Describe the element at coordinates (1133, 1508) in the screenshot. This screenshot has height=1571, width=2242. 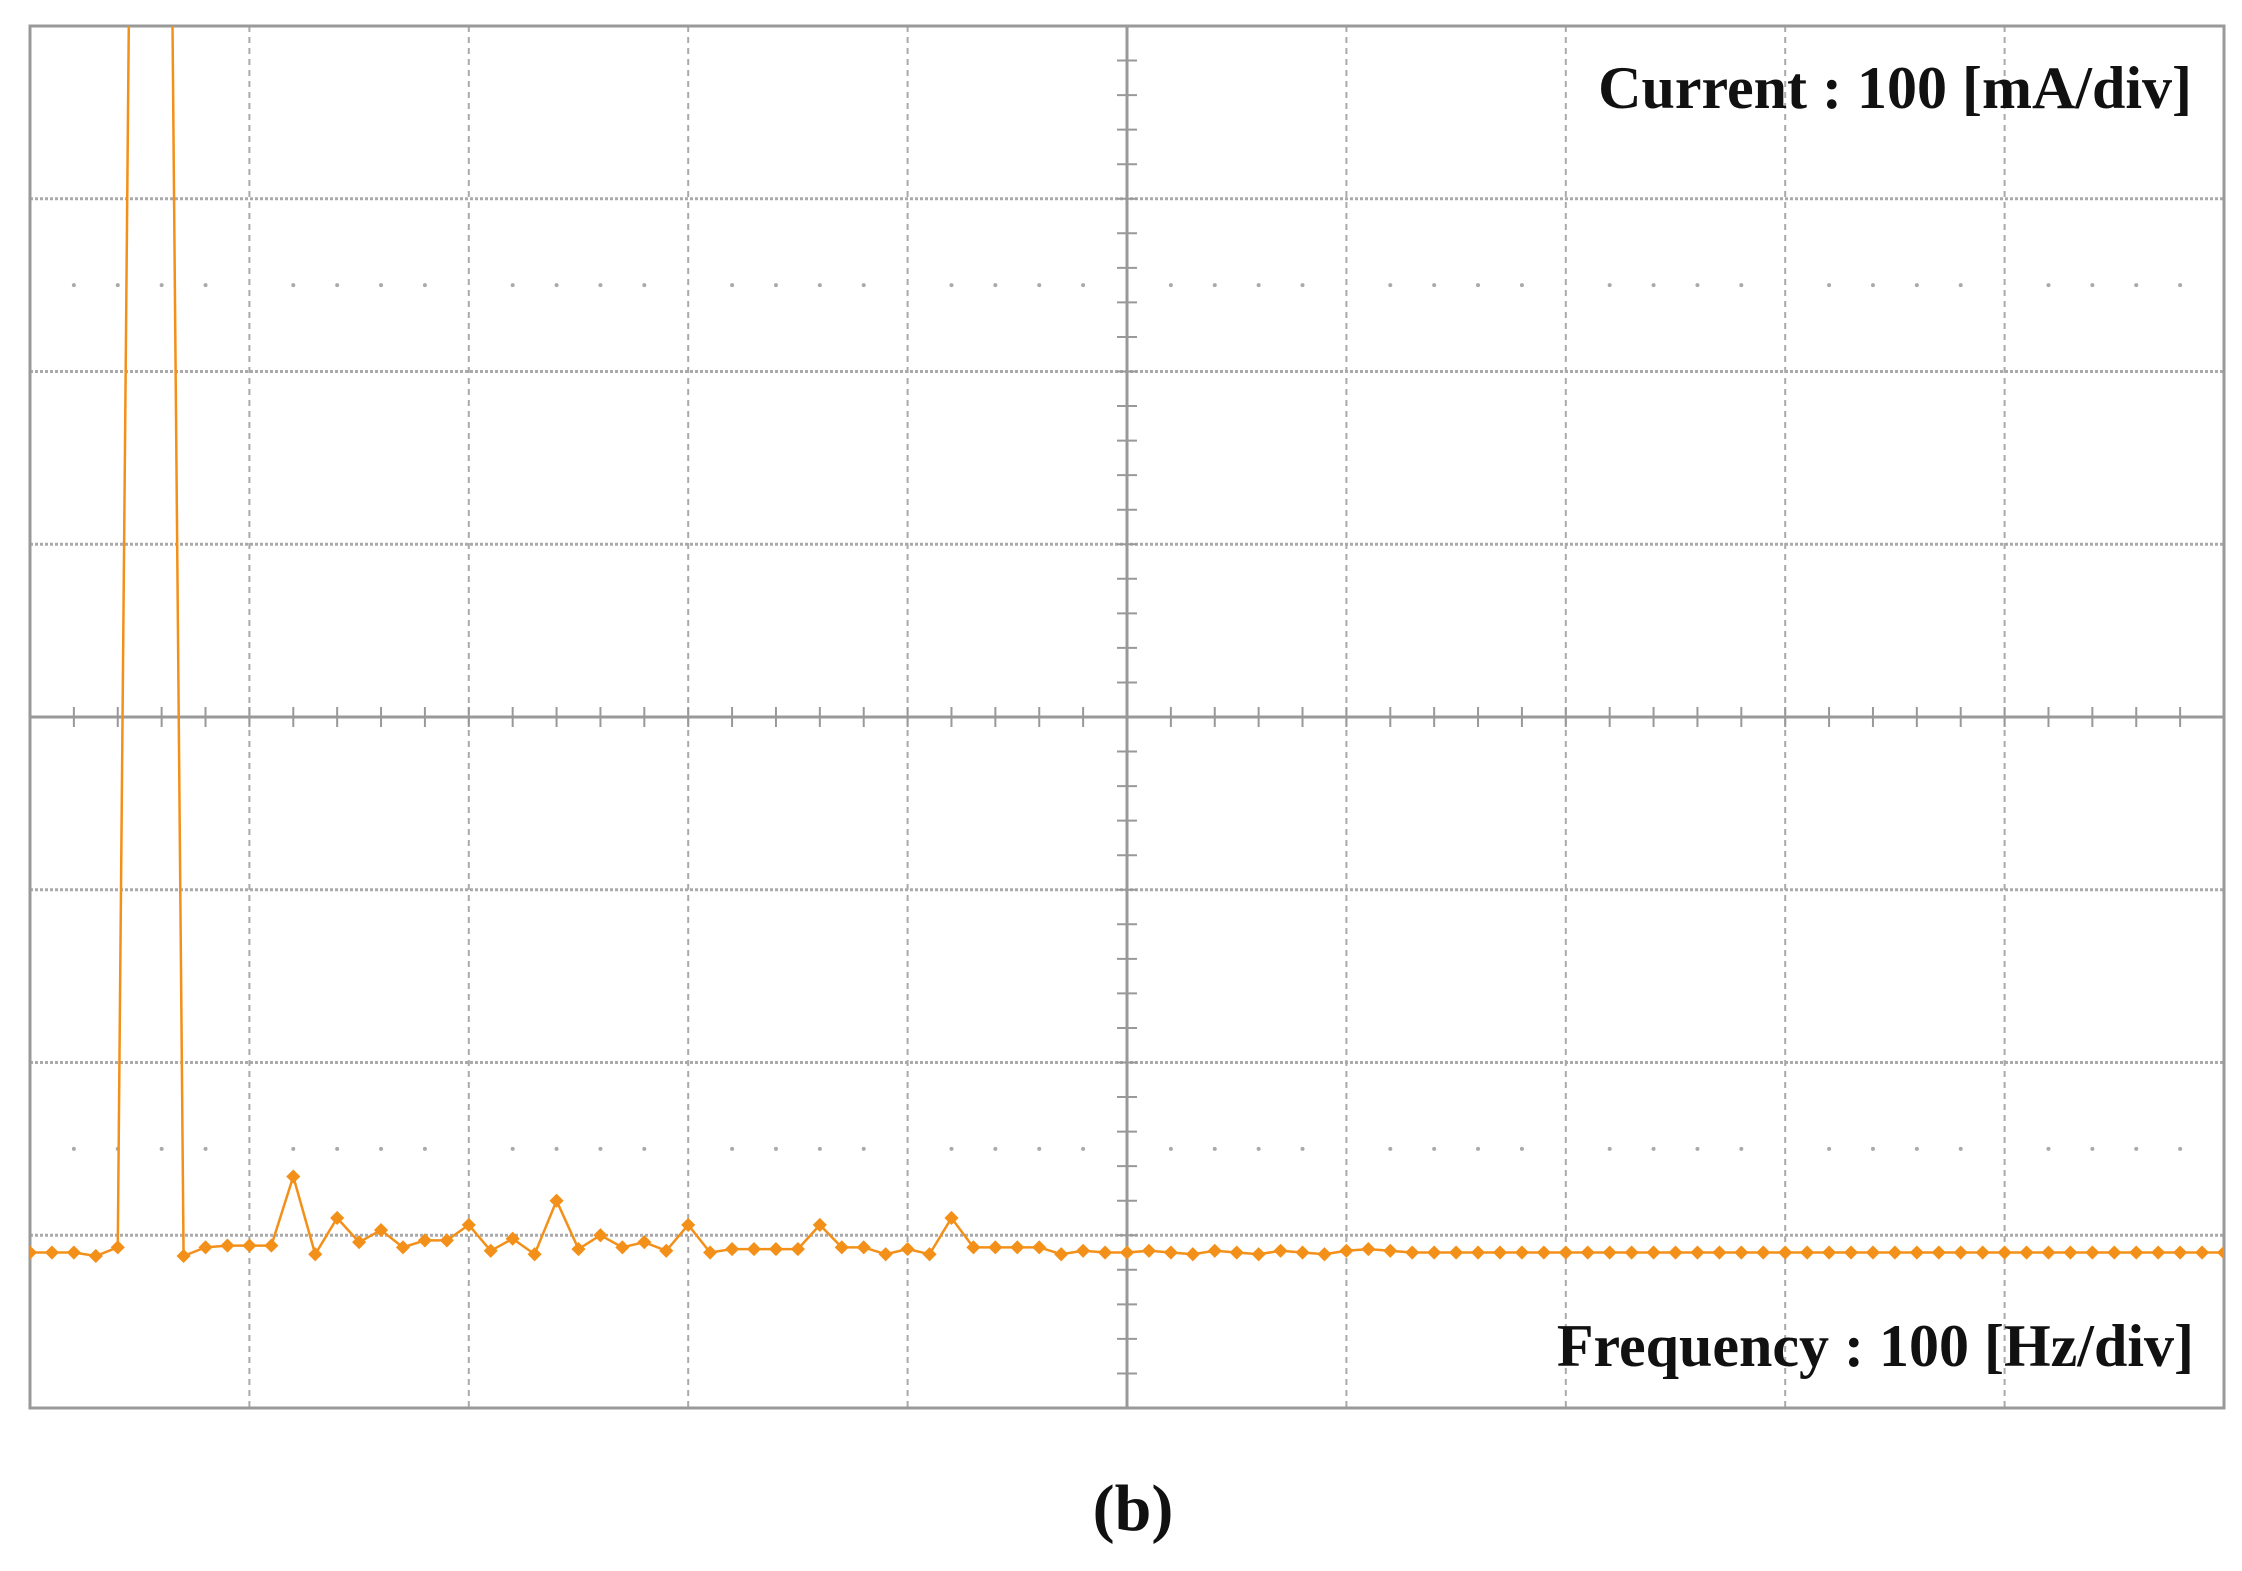
I see `caption: (b)` at that location.